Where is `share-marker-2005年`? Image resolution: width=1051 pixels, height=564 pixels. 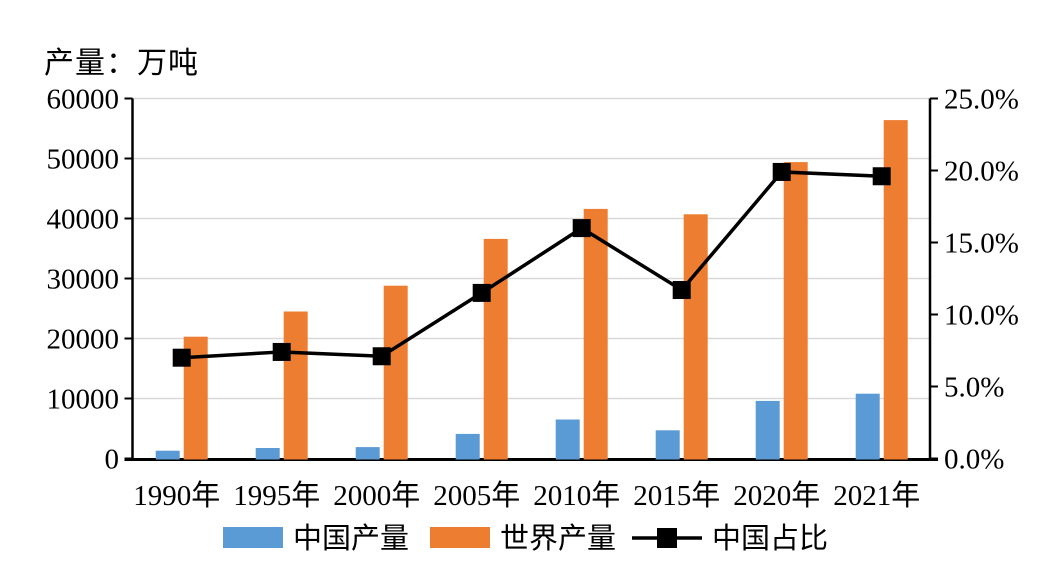
share-marker-2005年 is located at coordinates (481, 292).